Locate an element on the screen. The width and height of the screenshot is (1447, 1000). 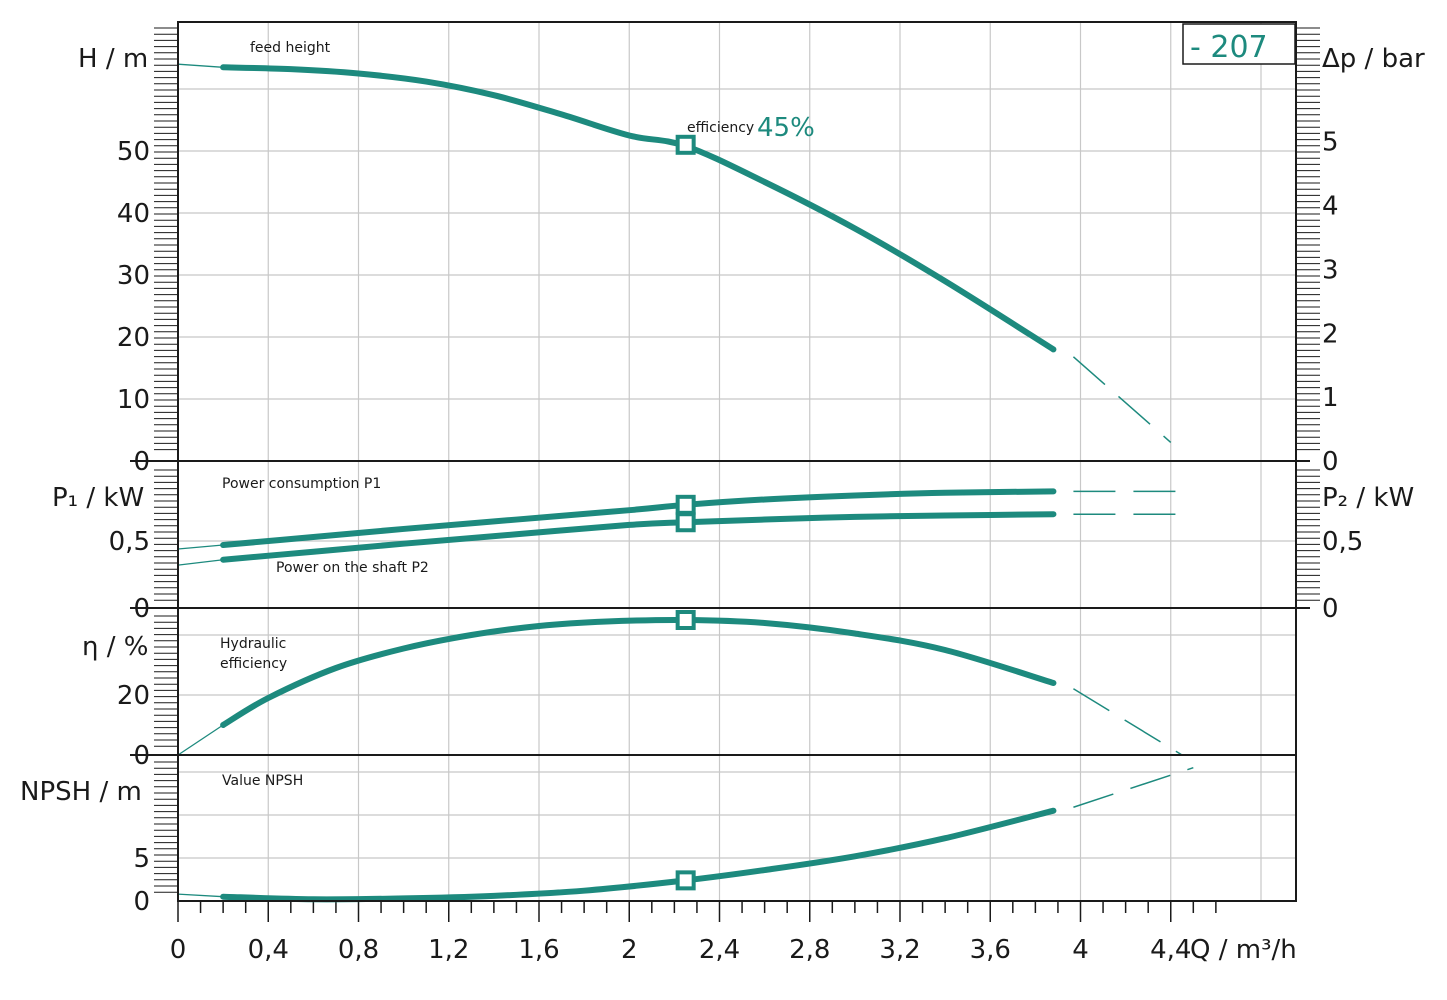
axis-label-p1: P₁ / kW is located at coordinates (98, 498).